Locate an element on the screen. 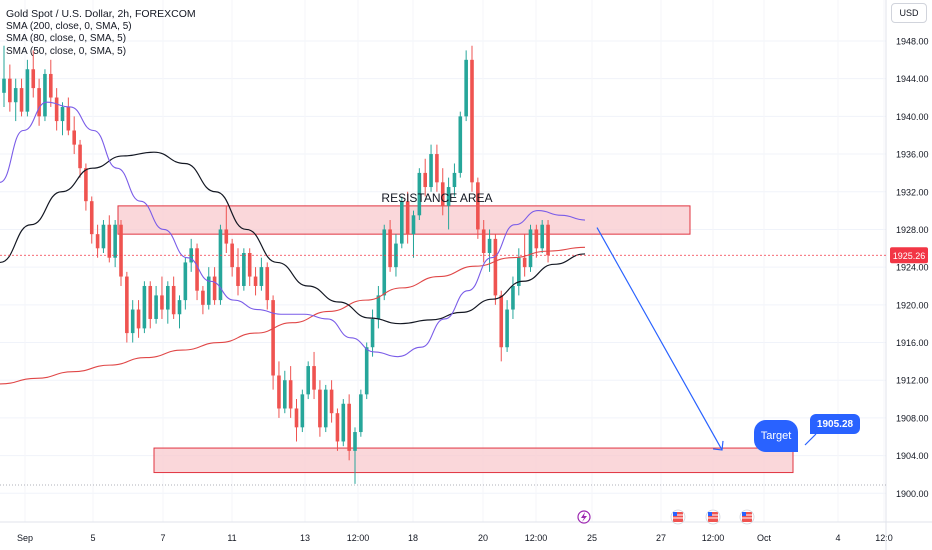 The image size is (932, 550). forecast-arrow-line is located at coordinates (659, 339).